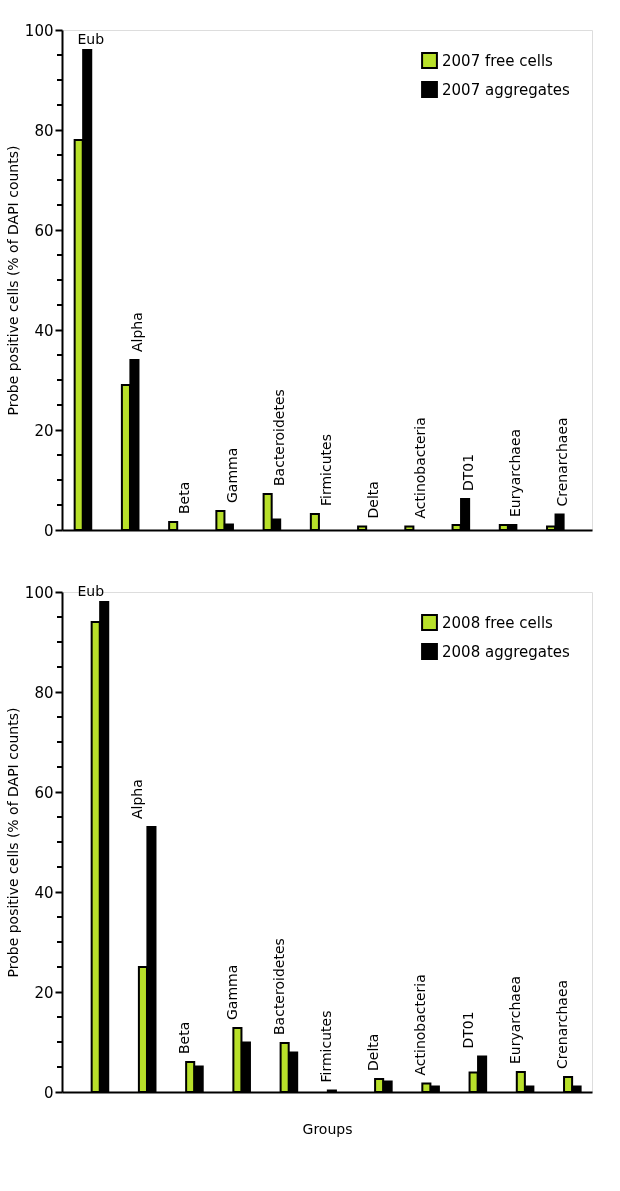 This screenshot has height=1191, width=620. I want to click on category-label: Beta, so click(184, 497).